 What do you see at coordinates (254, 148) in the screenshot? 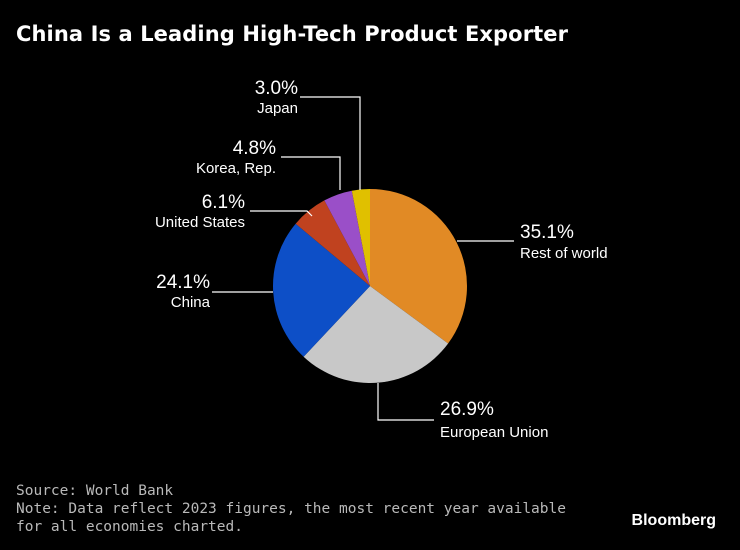
I see `slice-value-korea: 4.8%` at bounding box center [254, 148].